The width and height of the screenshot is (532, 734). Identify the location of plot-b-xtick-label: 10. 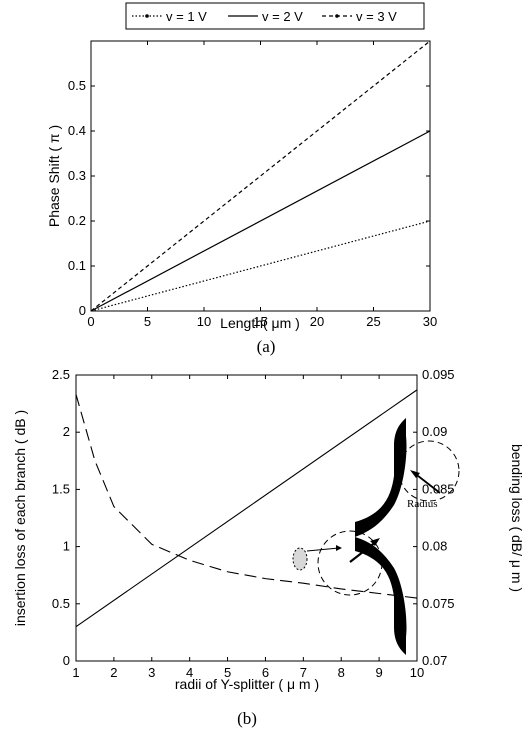
(417, 672).